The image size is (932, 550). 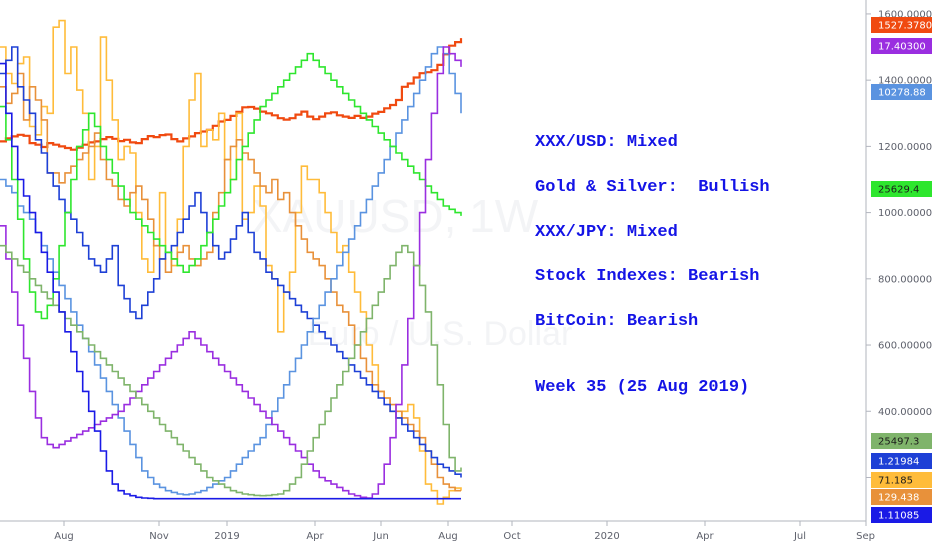 I want to click on svg-text: 1527.37800, so click(x=905, y=26).